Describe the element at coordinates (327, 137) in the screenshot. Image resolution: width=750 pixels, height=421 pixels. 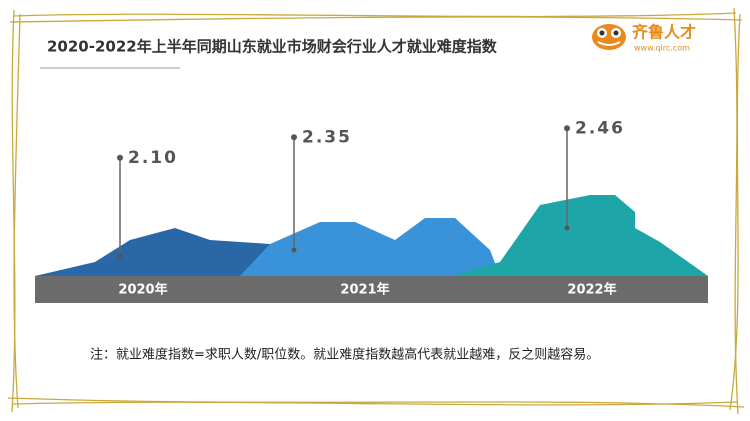
I see `value-label: 2.35` at that location.